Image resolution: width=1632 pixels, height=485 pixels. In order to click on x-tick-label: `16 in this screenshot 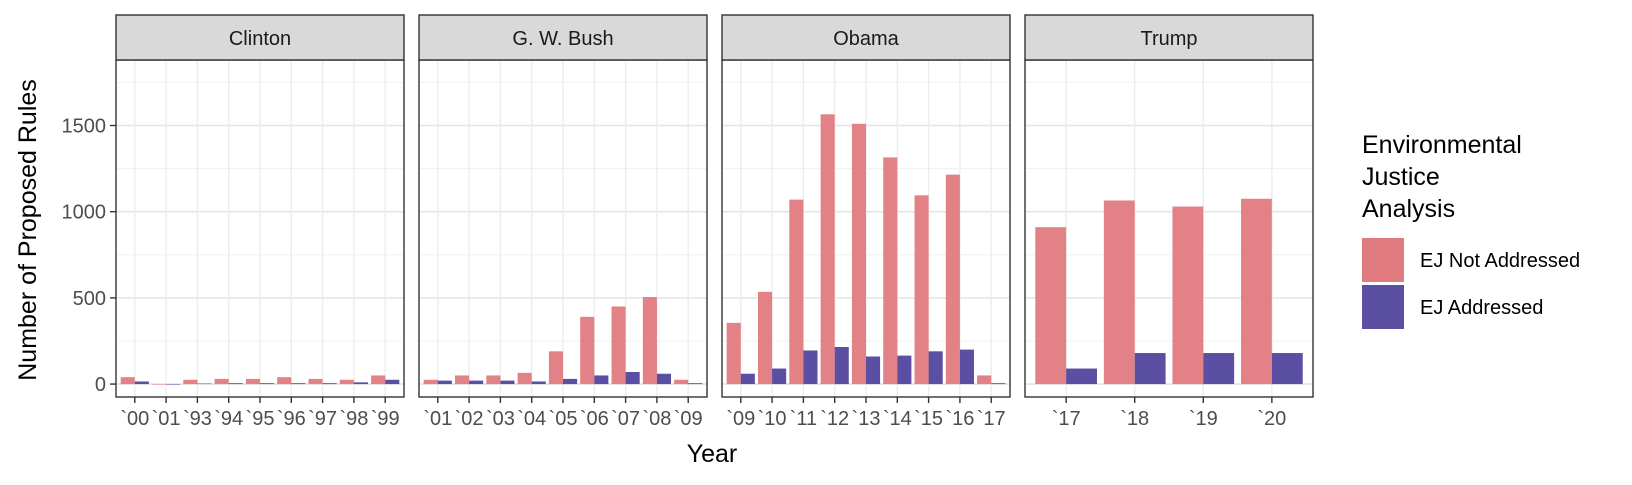, I will do `click(959, 419)`.